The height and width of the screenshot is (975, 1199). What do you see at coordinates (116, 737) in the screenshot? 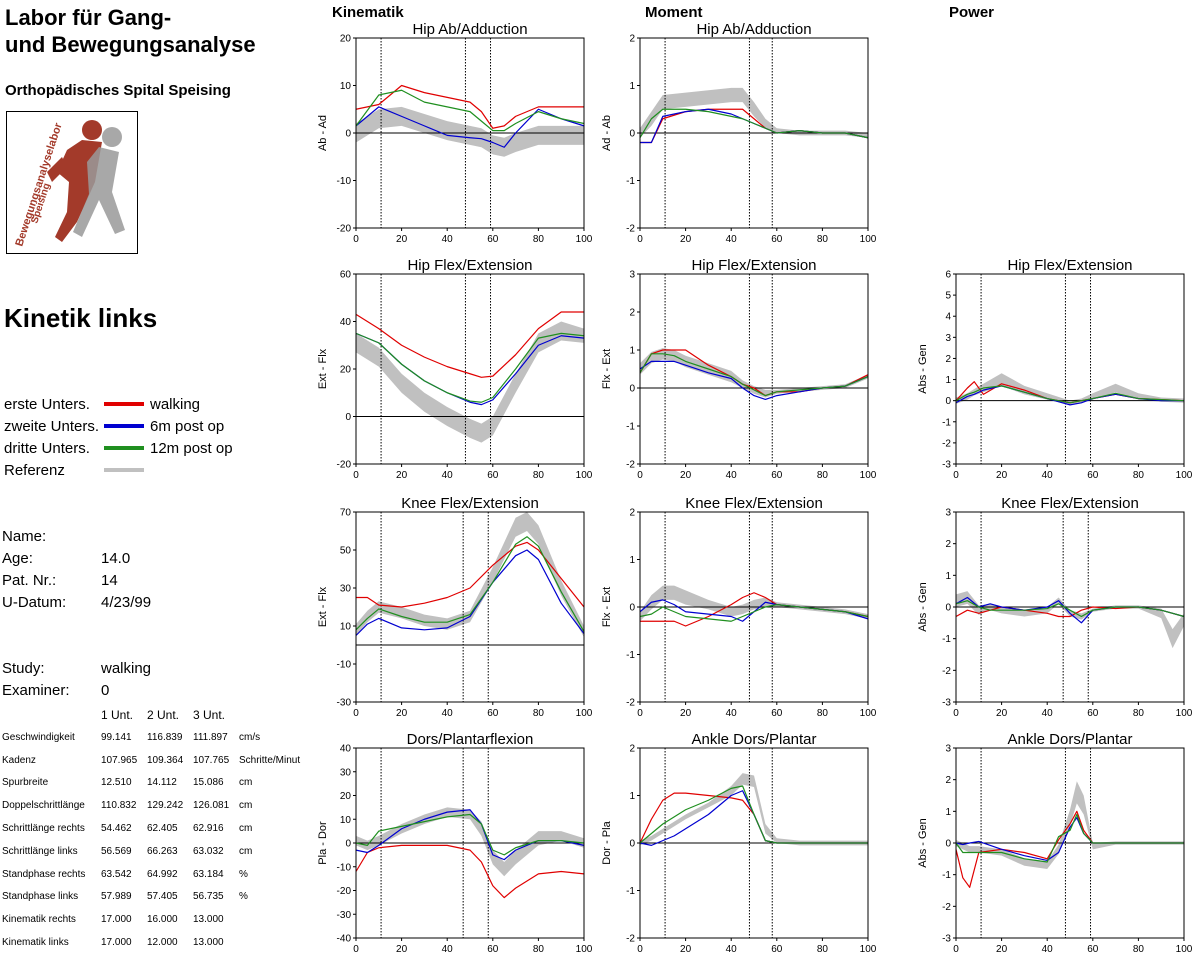
I see `param-value: 99.141` at bounding box center [116, 737].